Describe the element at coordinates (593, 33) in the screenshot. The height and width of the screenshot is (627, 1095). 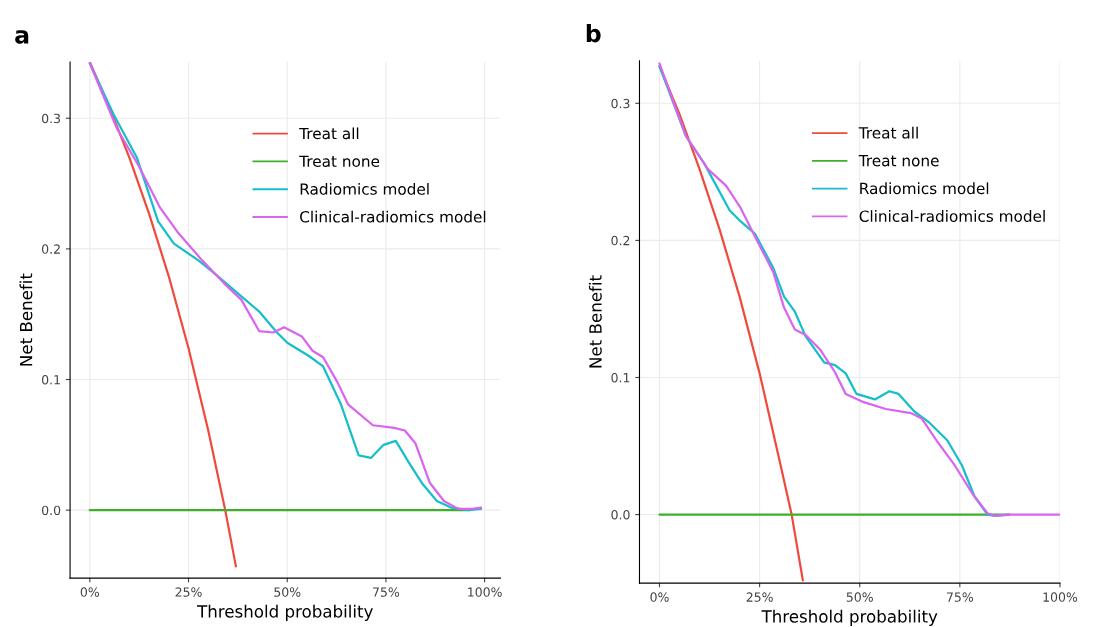
I see `chart-title: b` at that location.